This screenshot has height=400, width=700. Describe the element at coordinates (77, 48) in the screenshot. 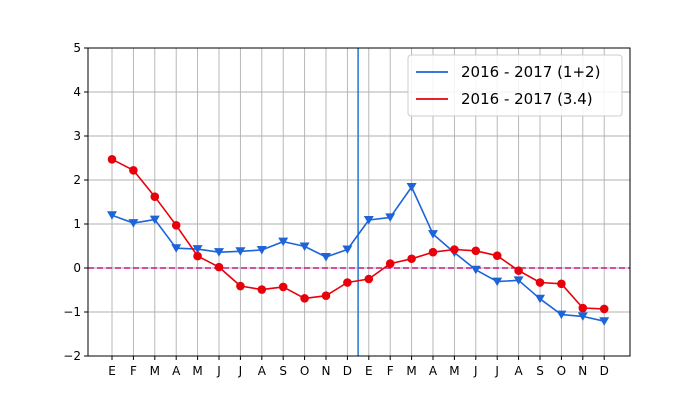

I see `y-tick-label: 5` at that location.